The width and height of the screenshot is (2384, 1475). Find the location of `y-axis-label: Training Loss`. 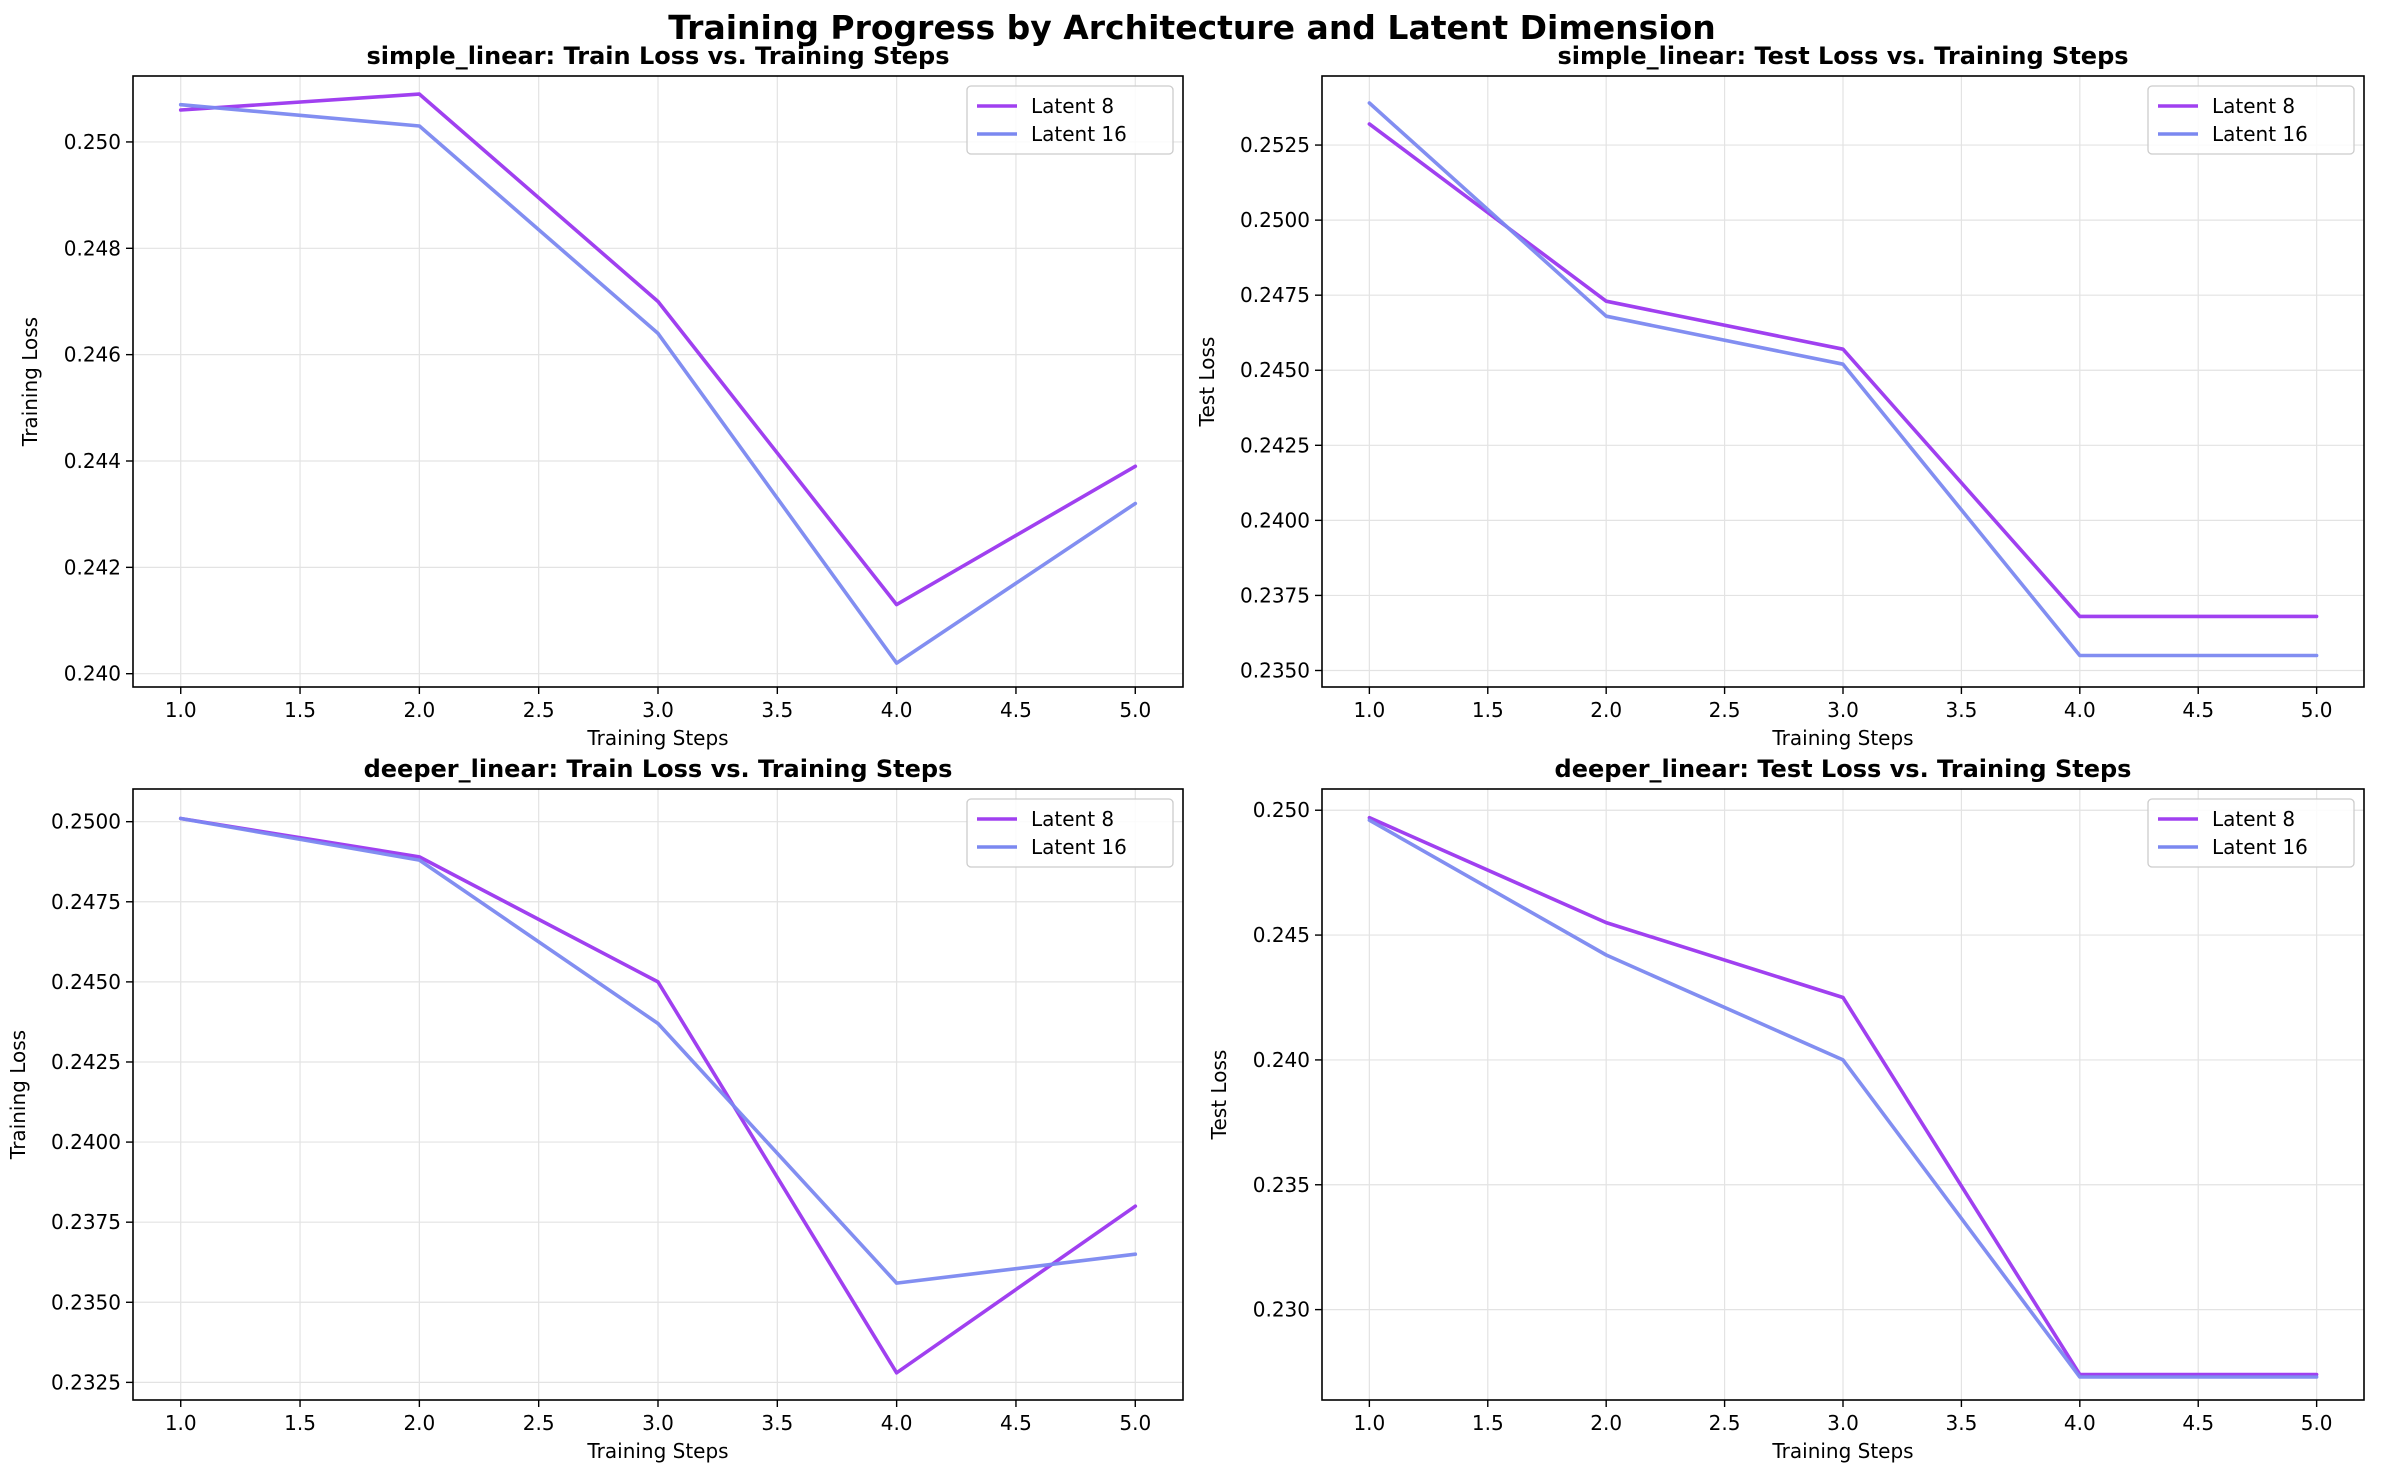

y-axis-label: Training Loss is located at coordinates (30, 382).